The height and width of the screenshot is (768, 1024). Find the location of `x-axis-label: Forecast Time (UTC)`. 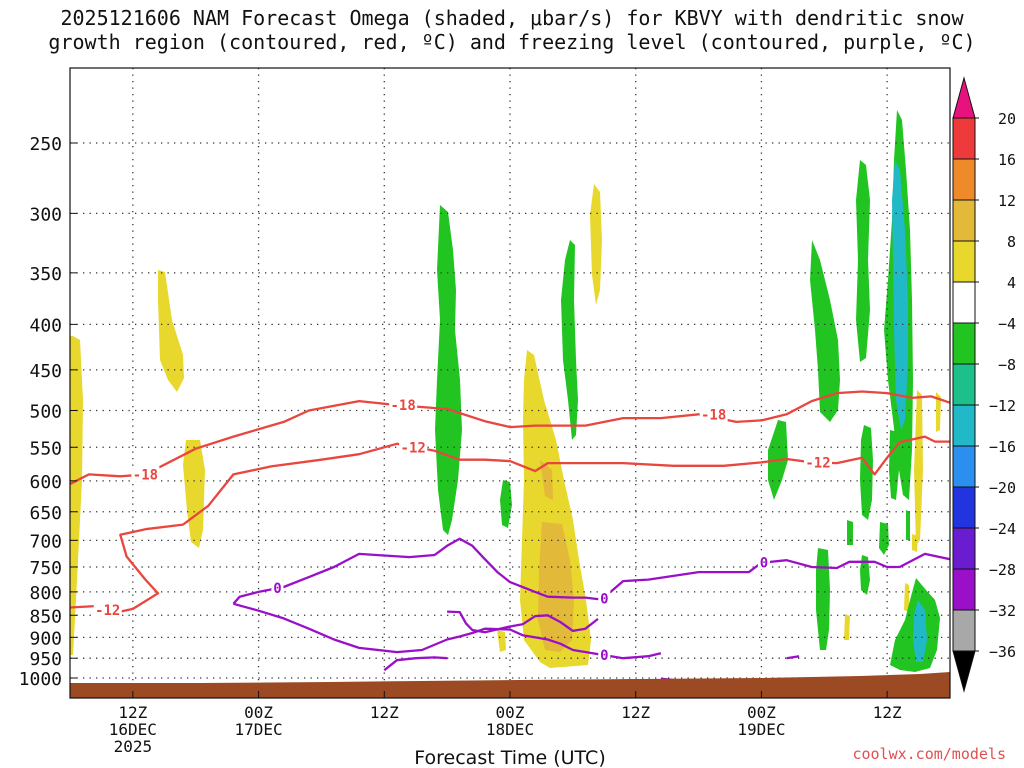

x-axis-label: Forecast Time (UTC) is located at coordinates (509, 757).